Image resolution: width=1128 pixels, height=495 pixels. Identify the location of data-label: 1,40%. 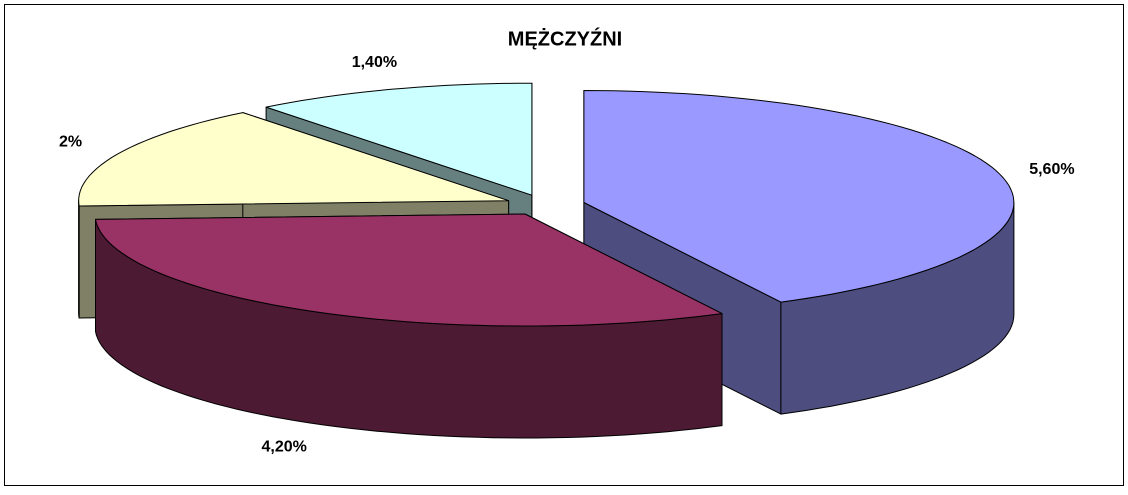
(374, 62).